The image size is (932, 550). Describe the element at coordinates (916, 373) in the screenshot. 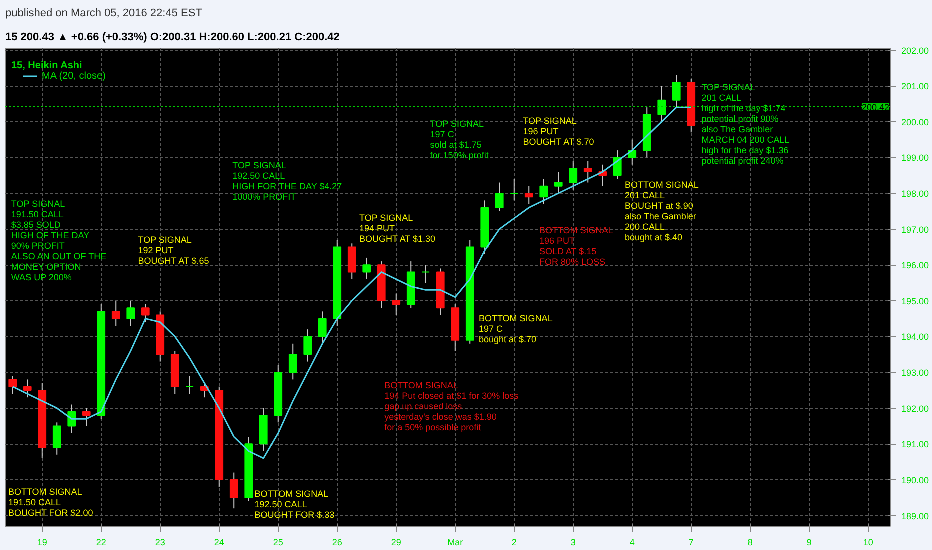

I see `y-tick-label: 193.00` at that location.